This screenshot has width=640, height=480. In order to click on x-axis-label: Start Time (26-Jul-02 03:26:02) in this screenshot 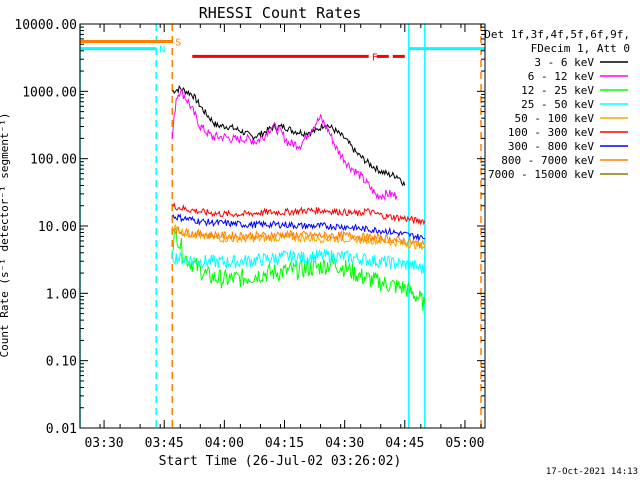, I will do `click(280, 461)`.